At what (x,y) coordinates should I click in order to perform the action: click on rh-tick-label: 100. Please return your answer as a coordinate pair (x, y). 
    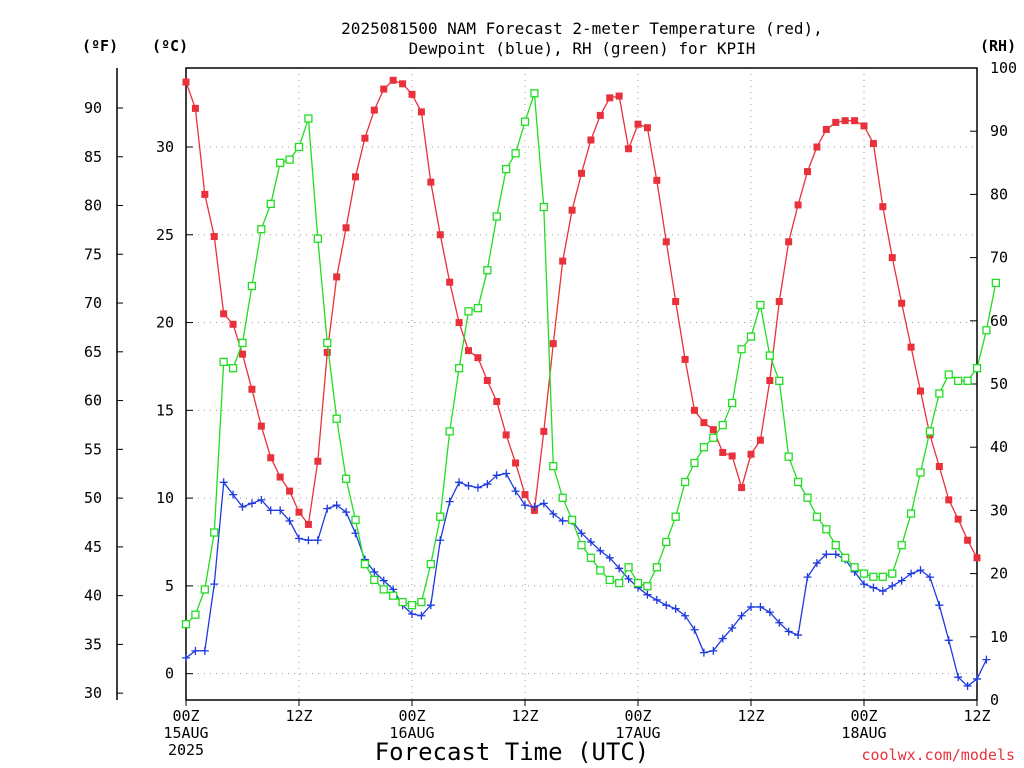
    Looking at the image, I should click on (1003, 68).